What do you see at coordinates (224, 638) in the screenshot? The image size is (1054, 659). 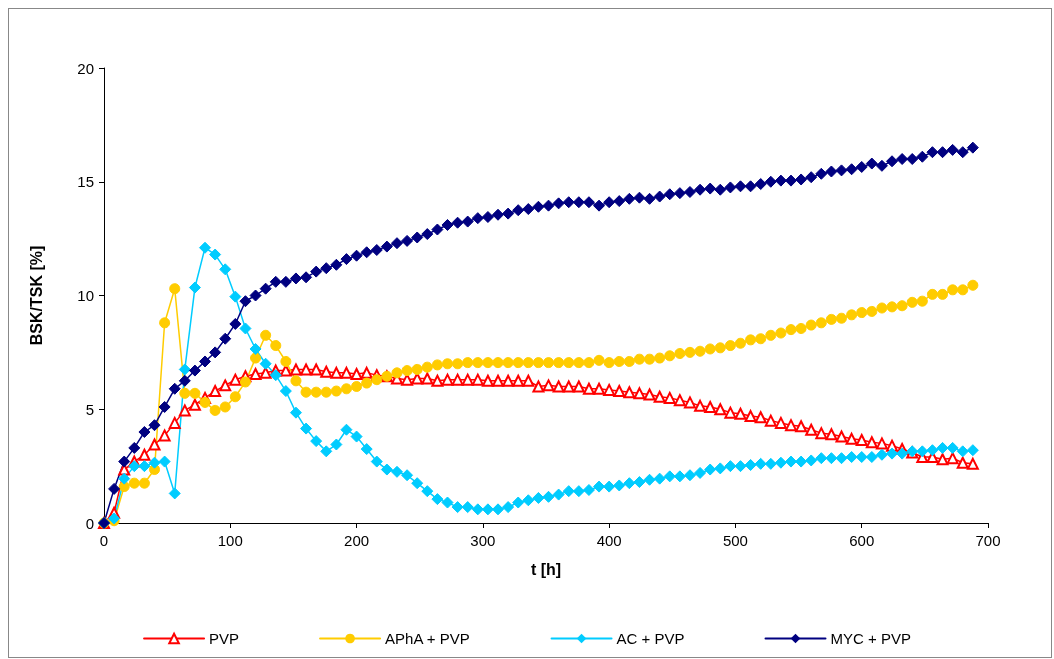 I see `legend-label: PVP` at bounding box center [224, 638].